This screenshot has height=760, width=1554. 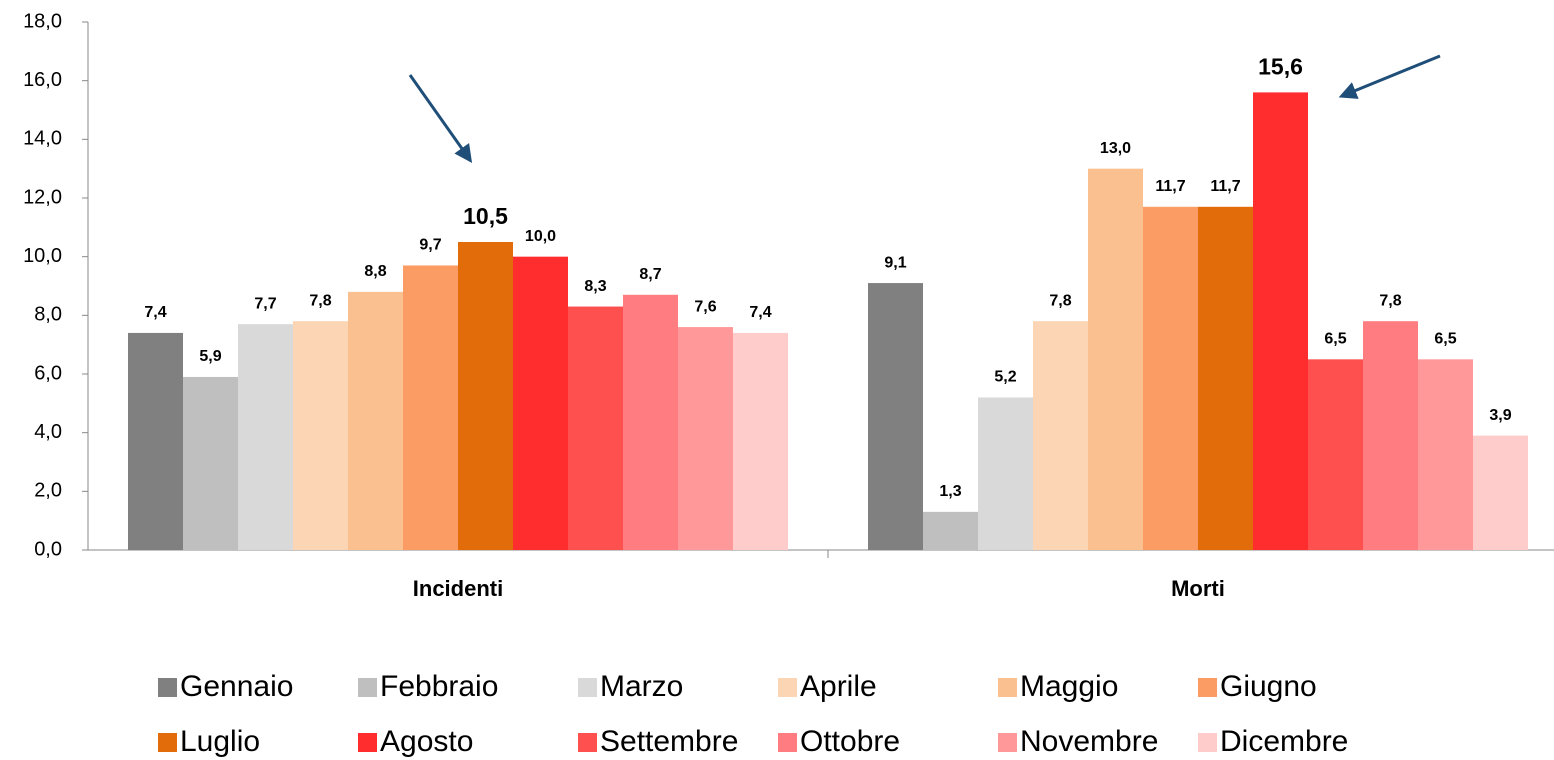 I want to click on y-tick-label: 2,0, so click(x=48, y=491).